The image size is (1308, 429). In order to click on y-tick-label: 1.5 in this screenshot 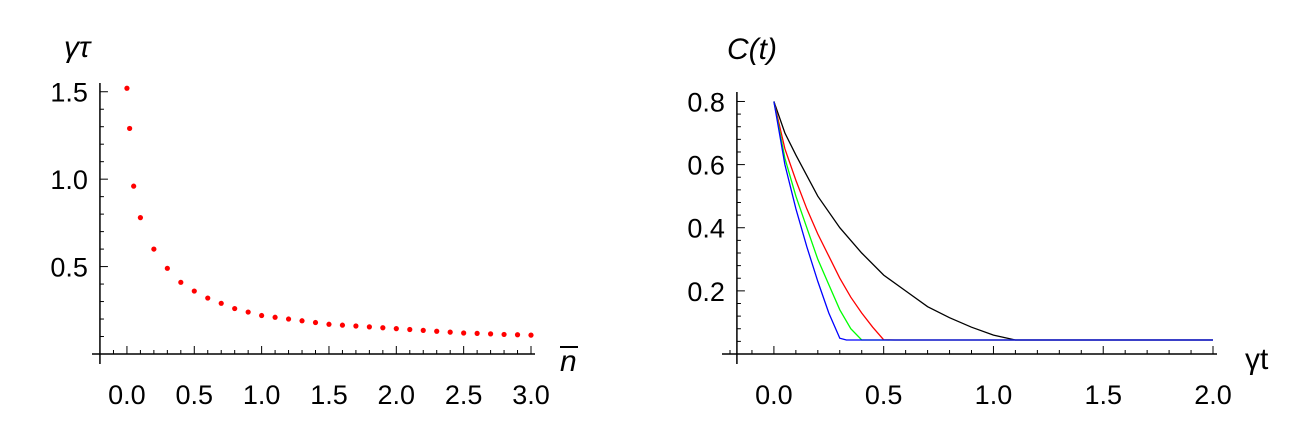, I will do `click(69, 93)`.